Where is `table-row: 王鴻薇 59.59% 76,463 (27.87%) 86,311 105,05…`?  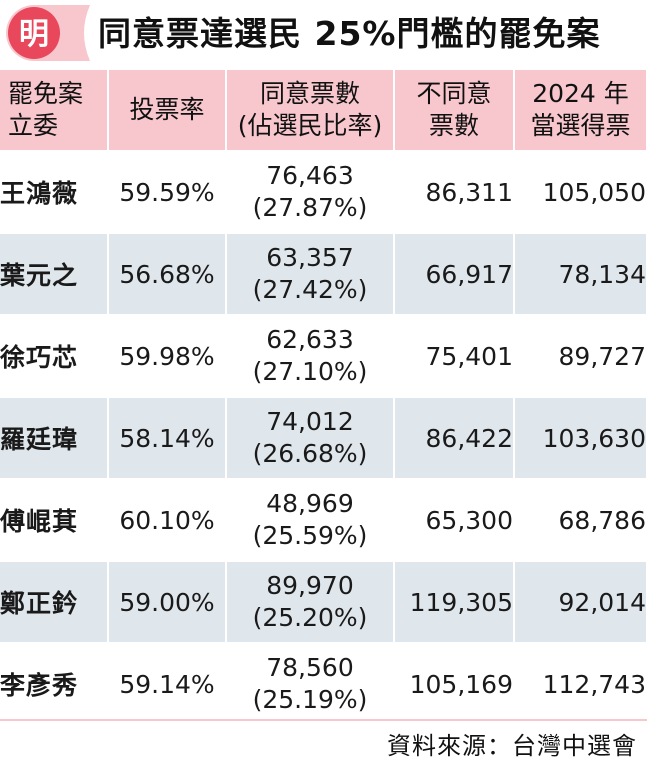
table-row: 王鴻薇 59.59% 76,463 (27.87%) 86,311 105,05… is located at coordinates (323, 192).